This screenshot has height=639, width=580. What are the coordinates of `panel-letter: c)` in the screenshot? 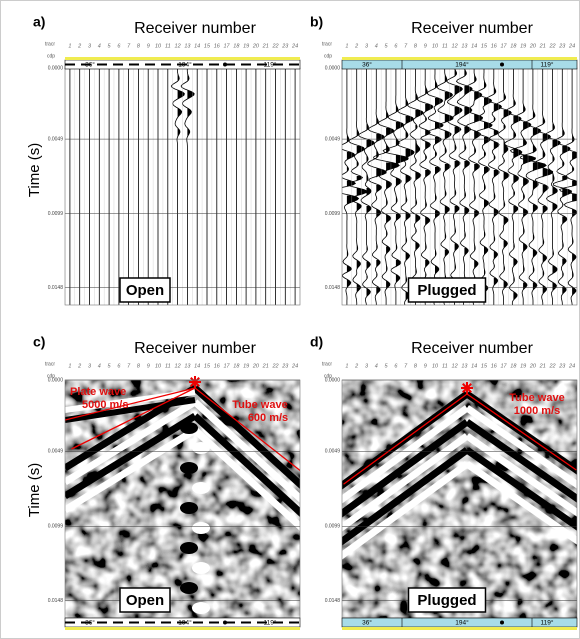 It's located at (39, 342).